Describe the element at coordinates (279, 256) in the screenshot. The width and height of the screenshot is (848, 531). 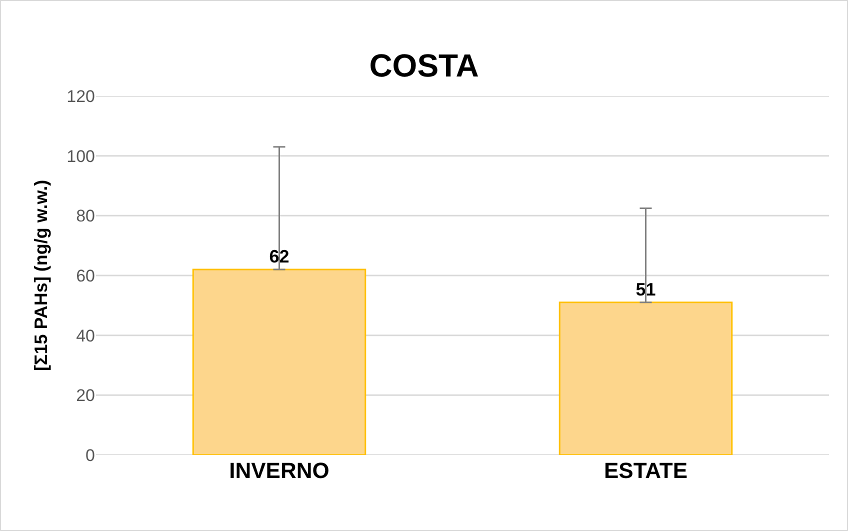
I see `data-label: 62` at that location.